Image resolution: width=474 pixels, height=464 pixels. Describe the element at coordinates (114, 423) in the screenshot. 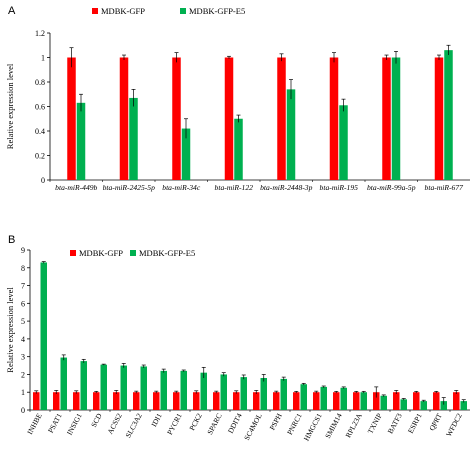

I see `category-label: ACSS2` at that location.